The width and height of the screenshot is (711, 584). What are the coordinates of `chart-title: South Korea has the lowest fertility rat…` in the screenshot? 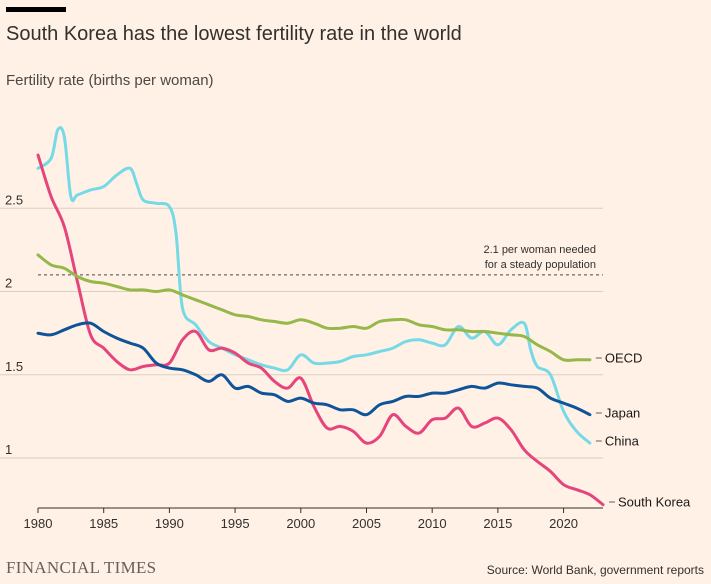 It's located at (234, 34).